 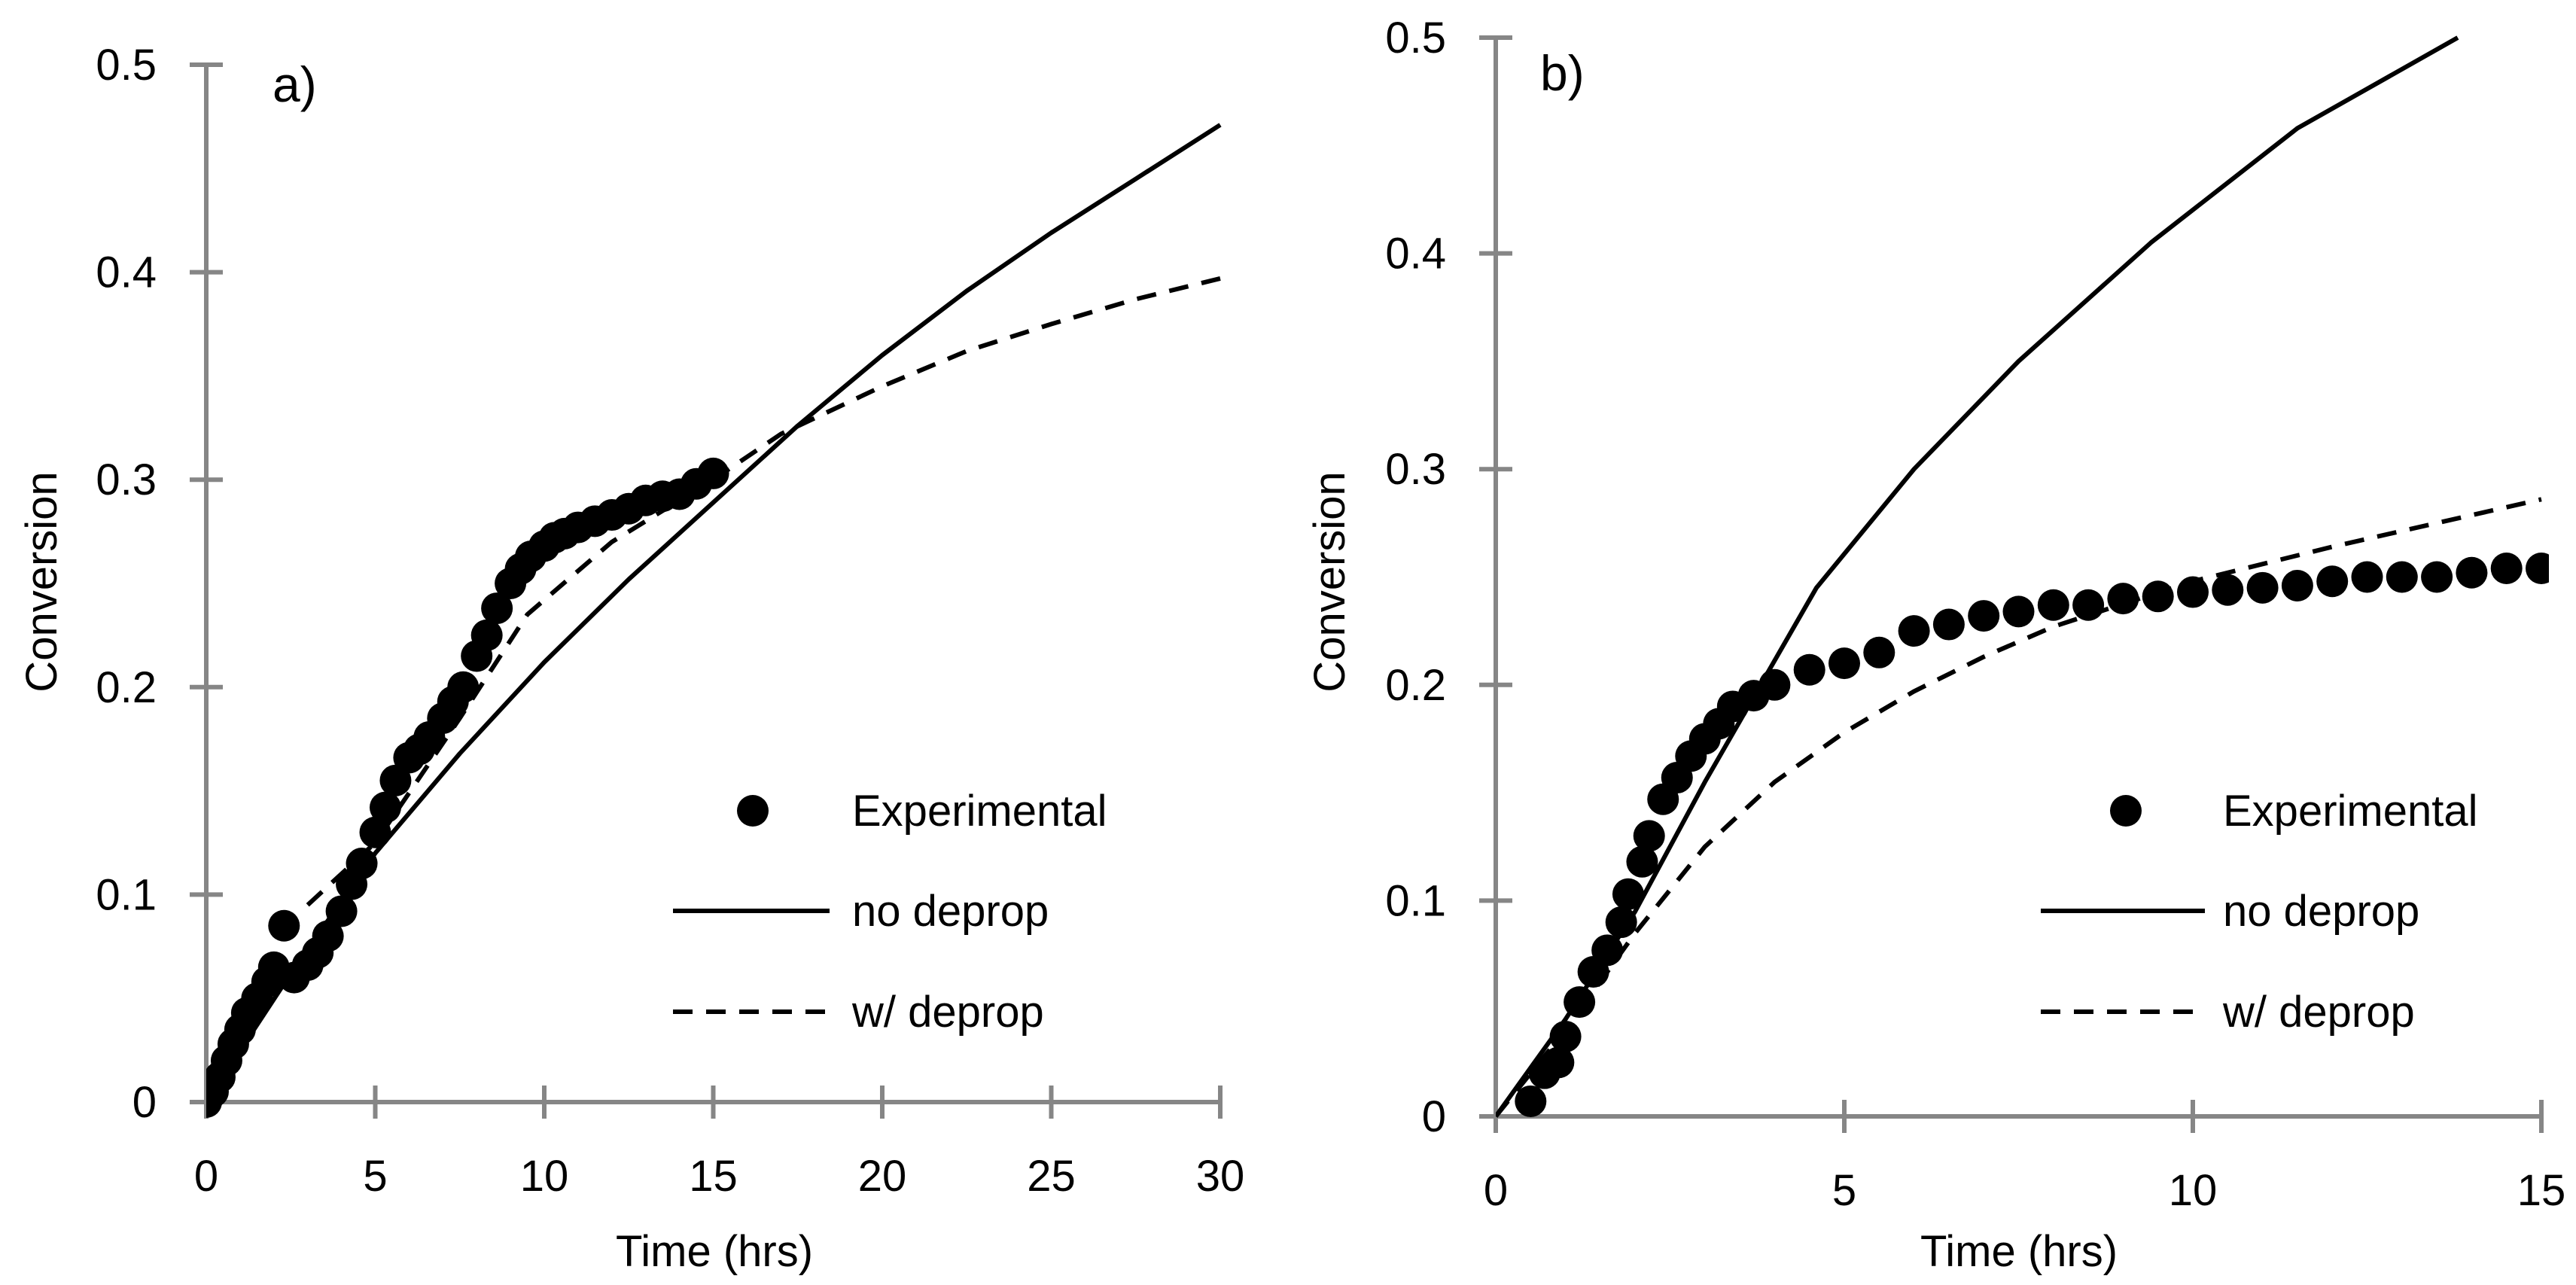 What do you see at coordinates (1563, 73) in the screenshot?
I see `panel-label: b)` at bounding box center [1563, 73].